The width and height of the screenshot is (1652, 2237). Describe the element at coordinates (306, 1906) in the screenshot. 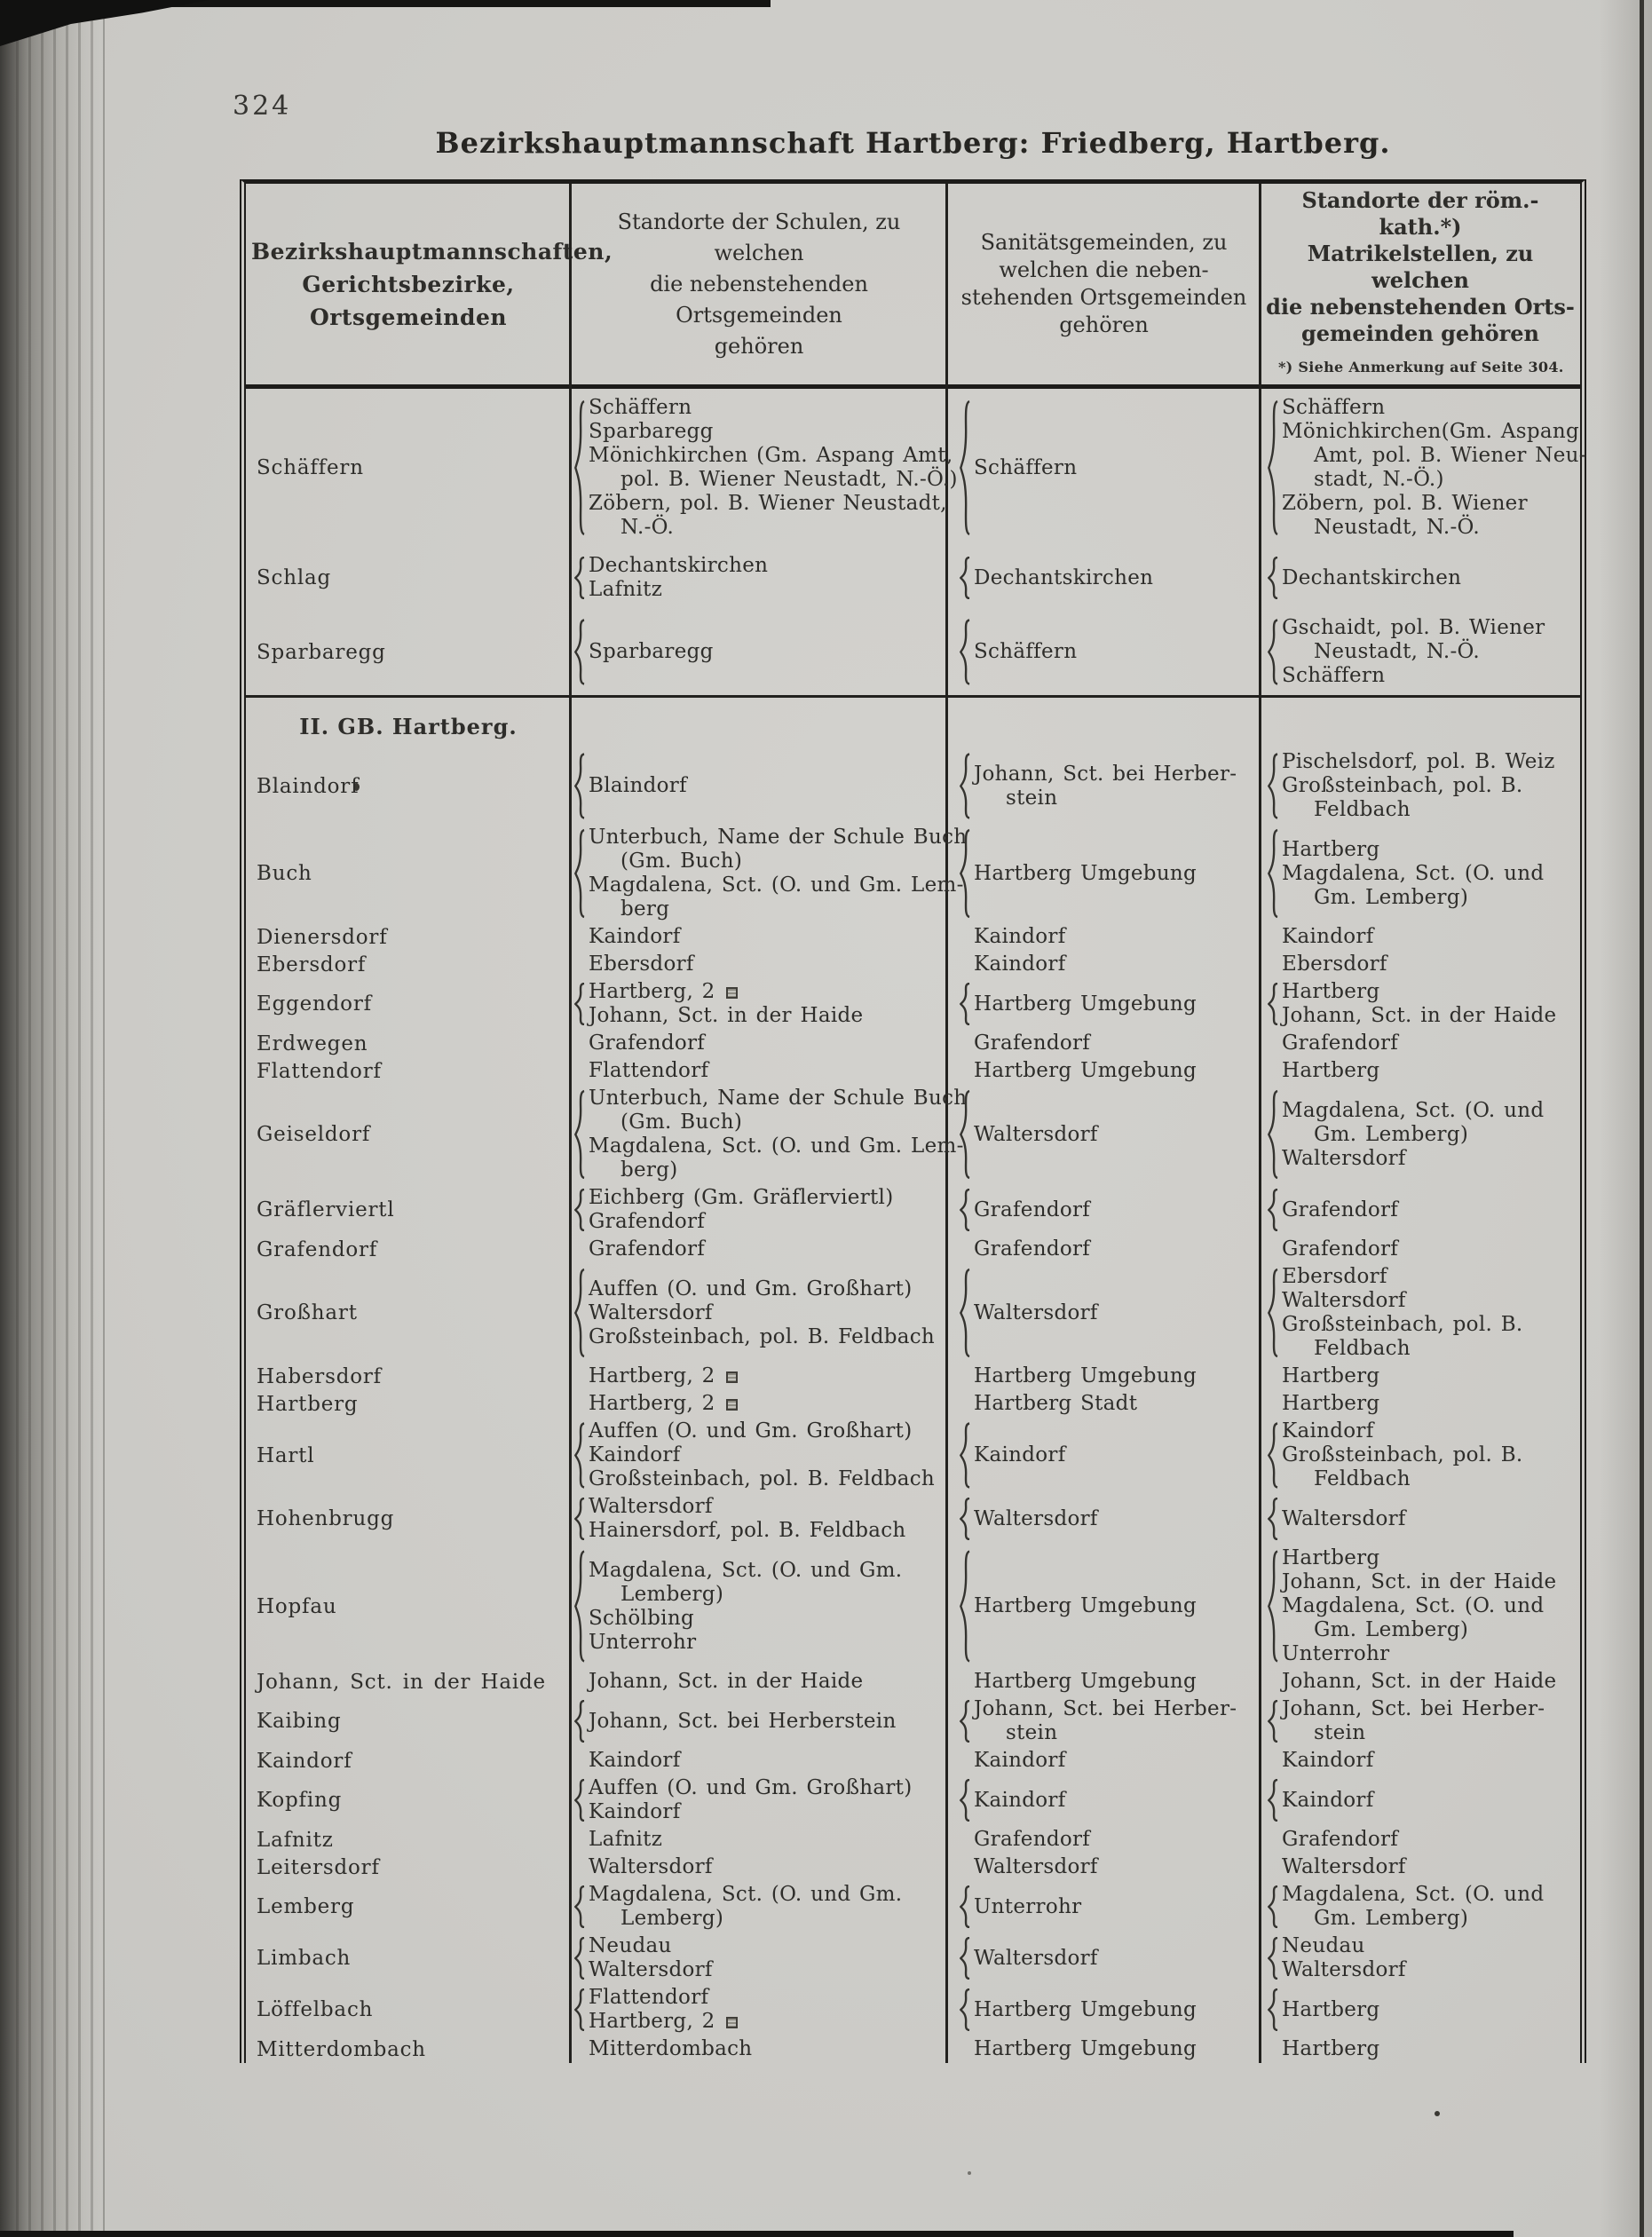

I see `ortsgemeinde-label: Lemberg` at that location.